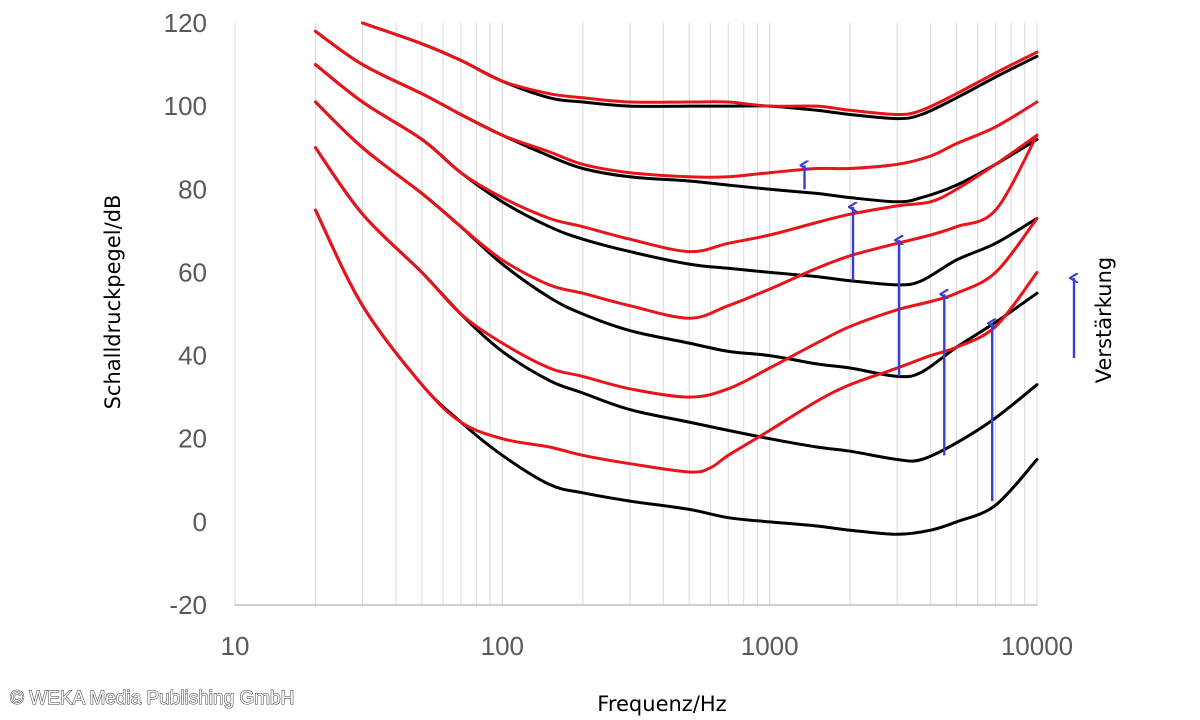 Image resolution: width=1200 pixels, height=720 pixels. What do you see at coordinates (770, 646) in the screenshot?
I see `x-tick-label: 1000` at bounding box center [770, 646].